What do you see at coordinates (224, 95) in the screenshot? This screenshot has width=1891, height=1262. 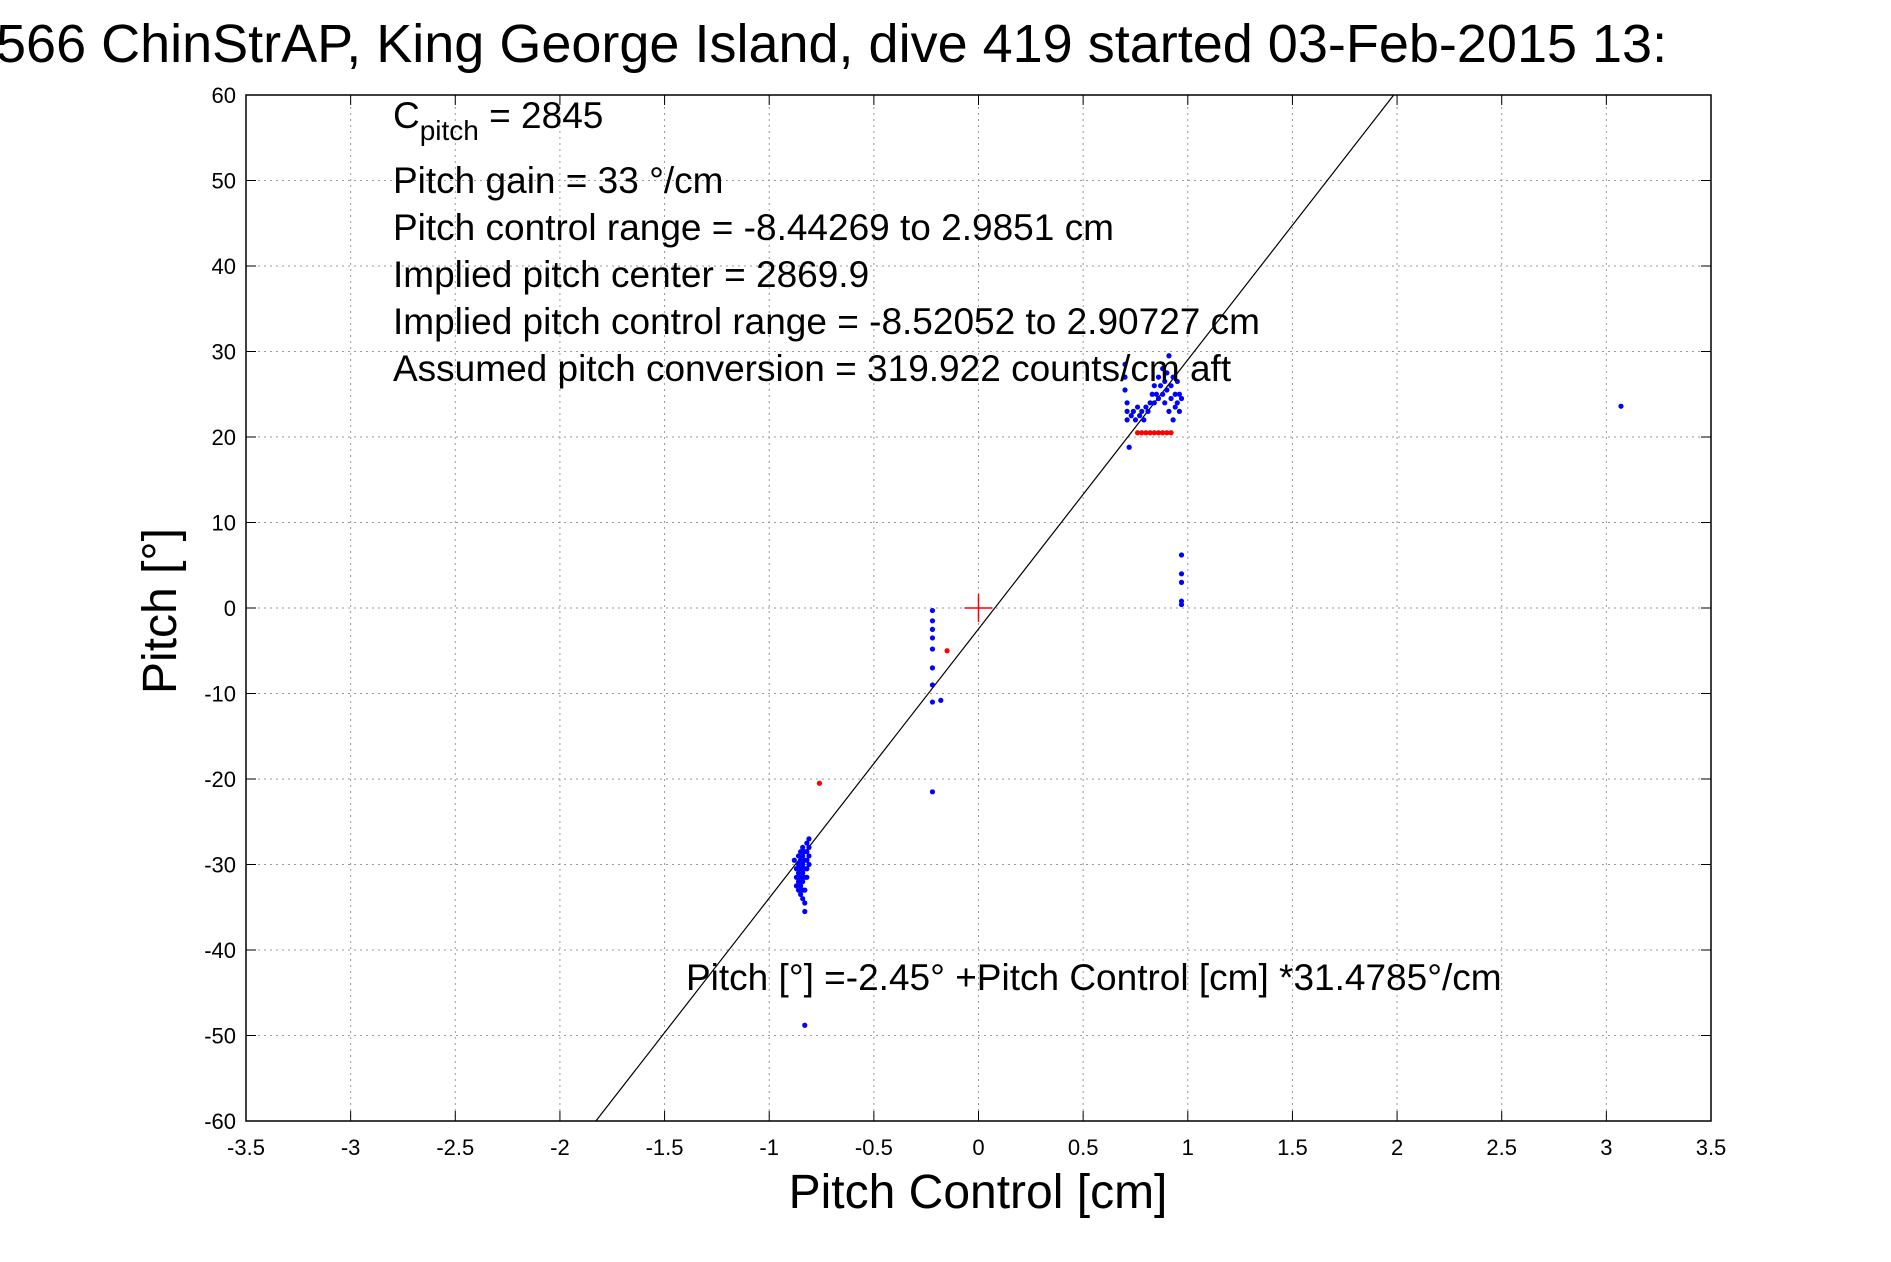 I see `y-tick-label: 60` at bounding box center [224, 95].